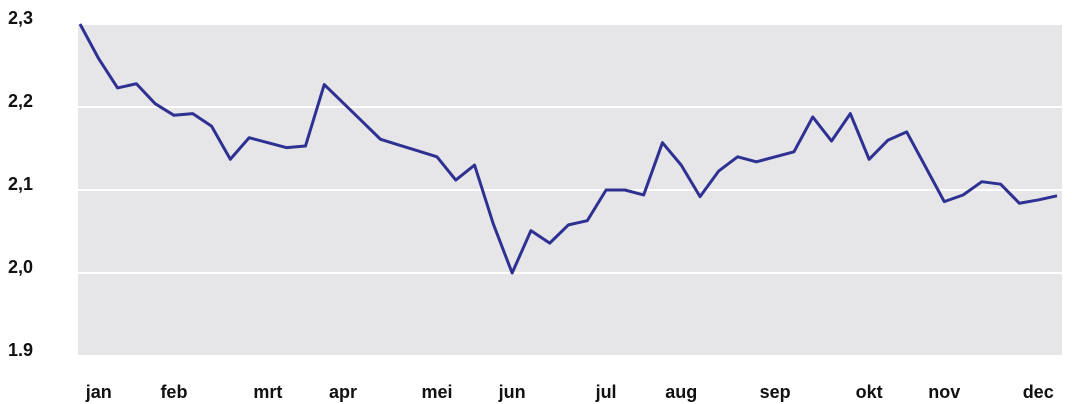  Describe the element at coordinates (20, 101) in the screenshot. I see `y-tick-label: 2,2` at that location.